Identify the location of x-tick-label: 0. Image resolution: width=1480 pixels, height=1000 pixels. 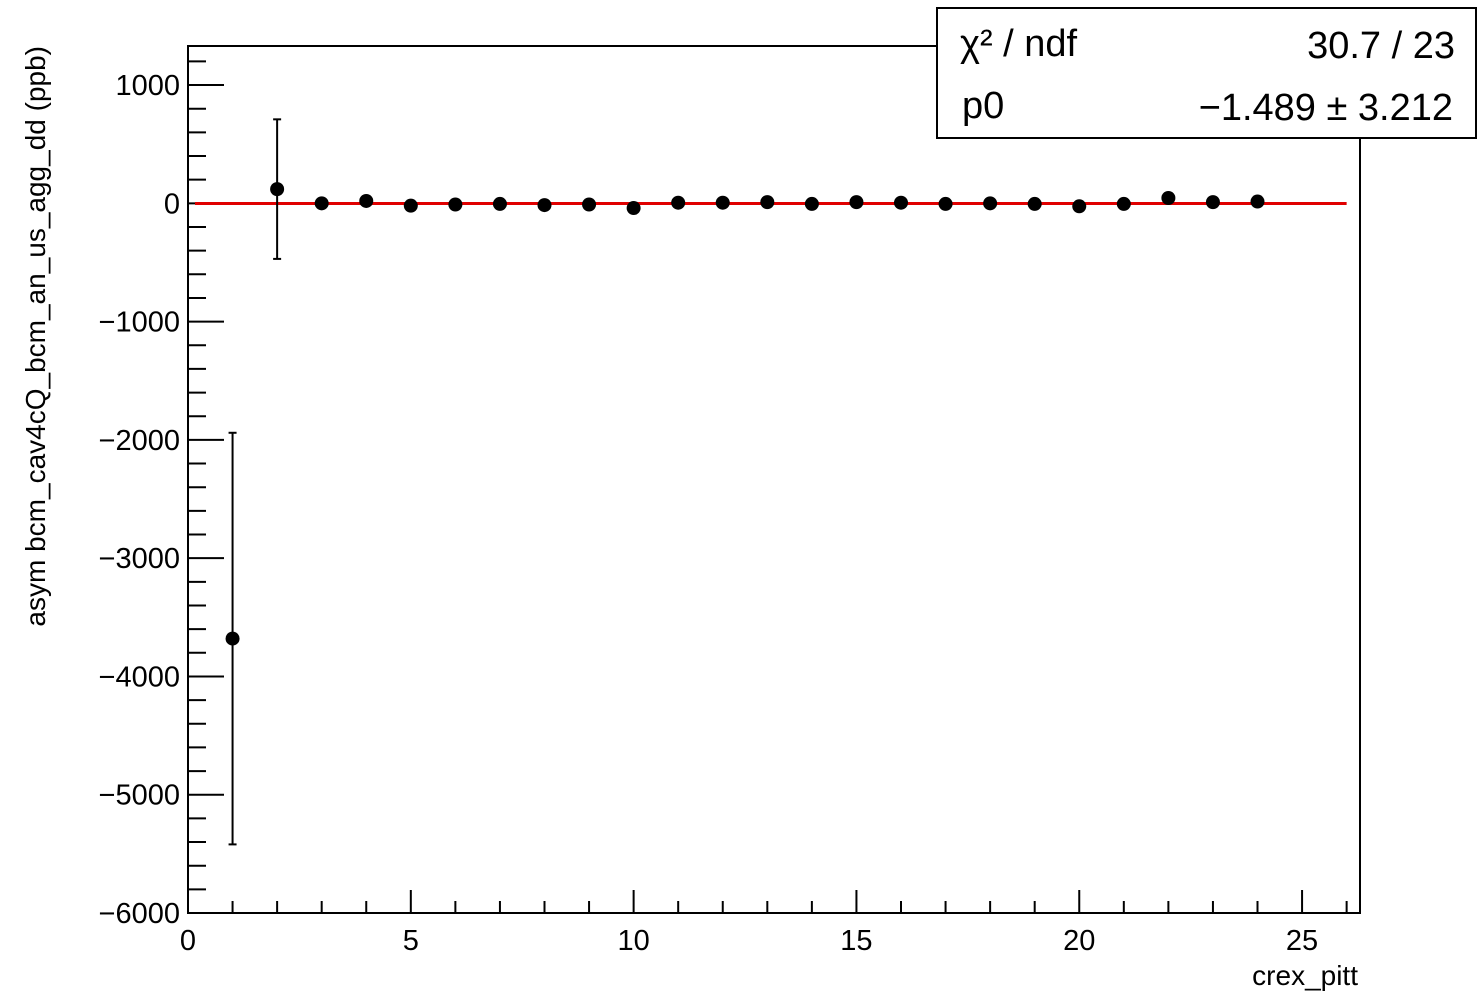
(188, 941).